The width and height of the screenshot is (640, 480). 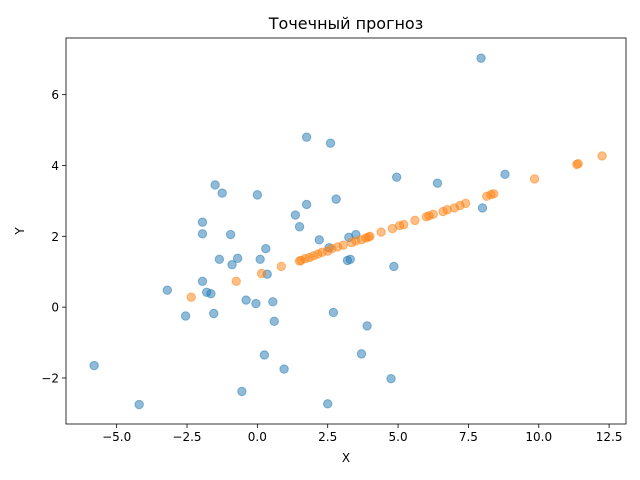 What do you see at coordinates (50, 378) in the screenshot?
I see `y-tick-label: −2` at bounding box center [50, 378].